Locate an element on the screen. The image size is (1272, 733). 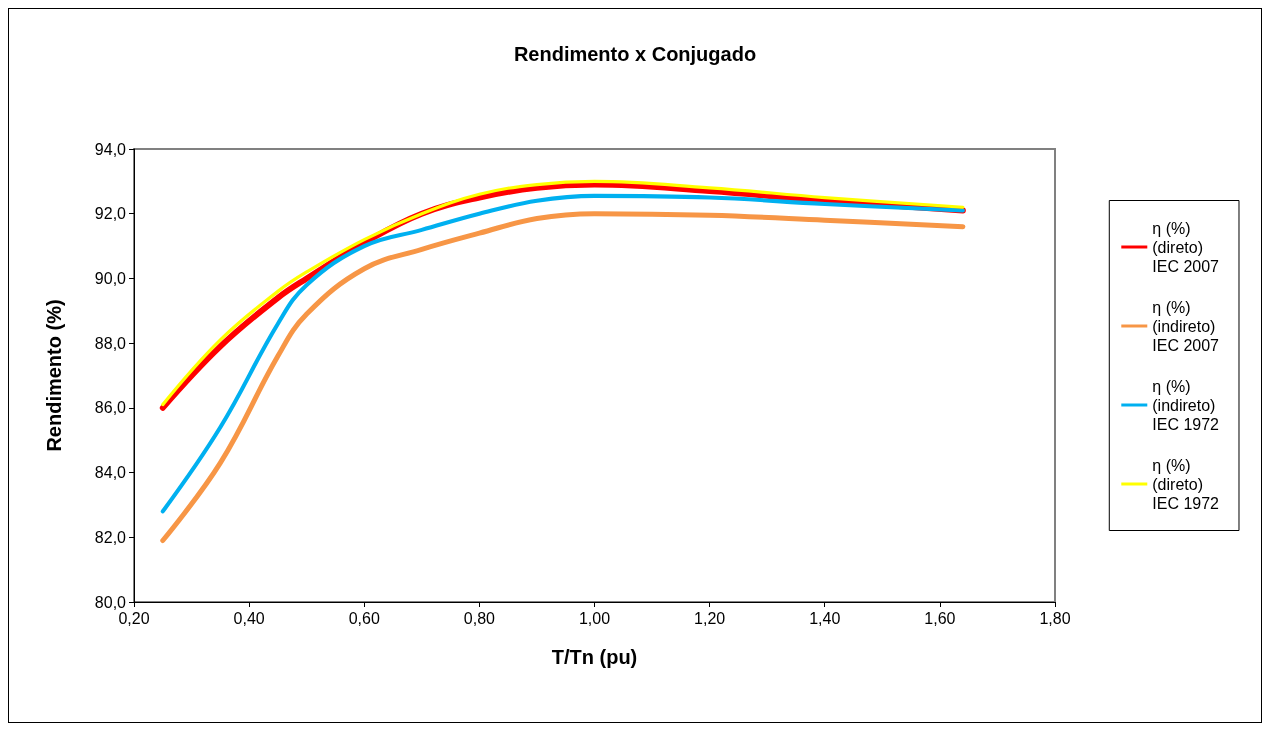
y-tick-label: 80,0 is located at coordinates (110, 602).